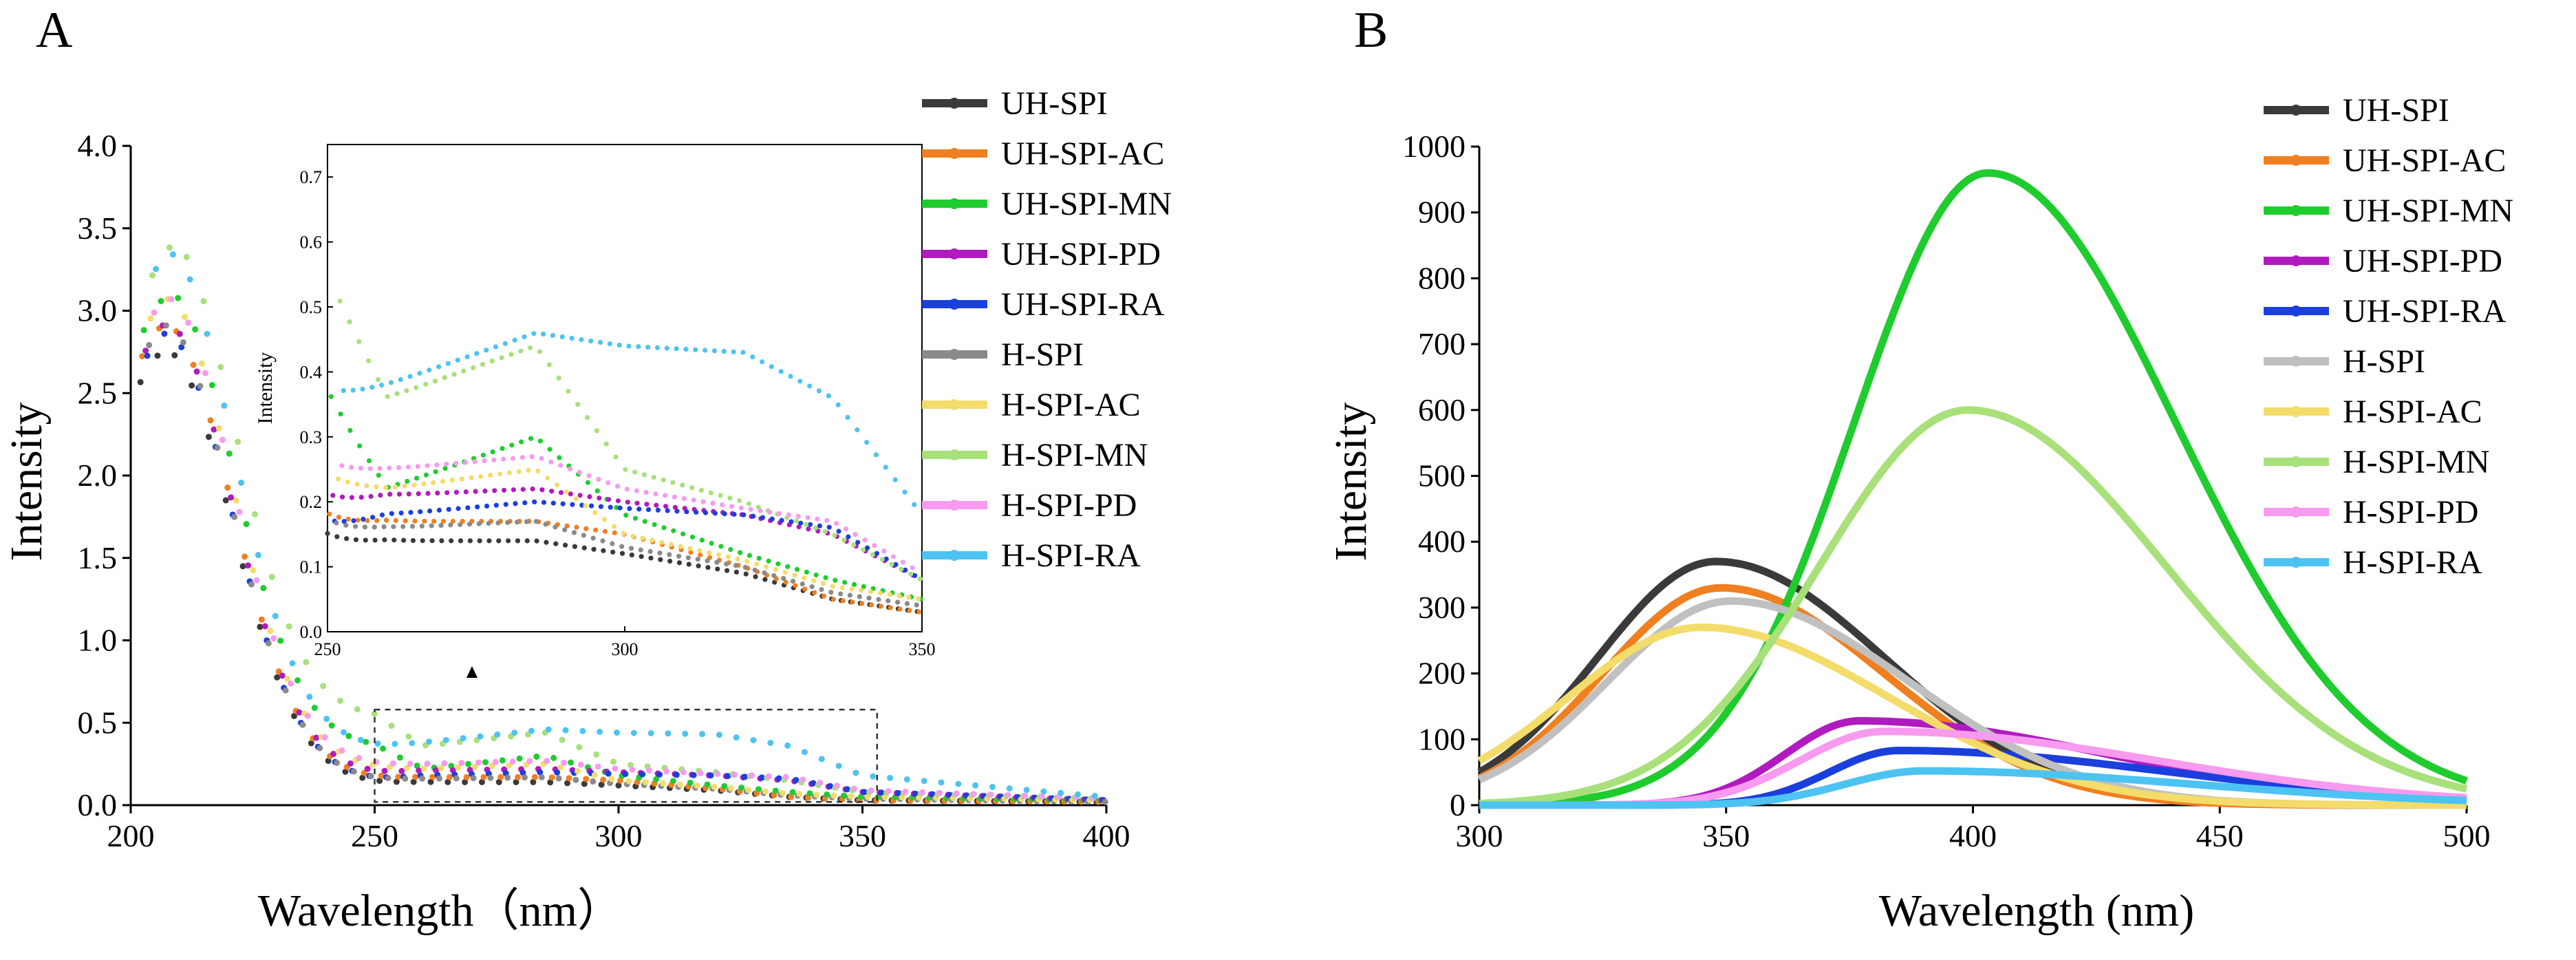 The image size is (2576, 960). What do you see at coordinates (1081, 255) in the screenshot?
I see `panel-a-legend-label: UH-SPI-PD` at bounding box center [1081, 255].